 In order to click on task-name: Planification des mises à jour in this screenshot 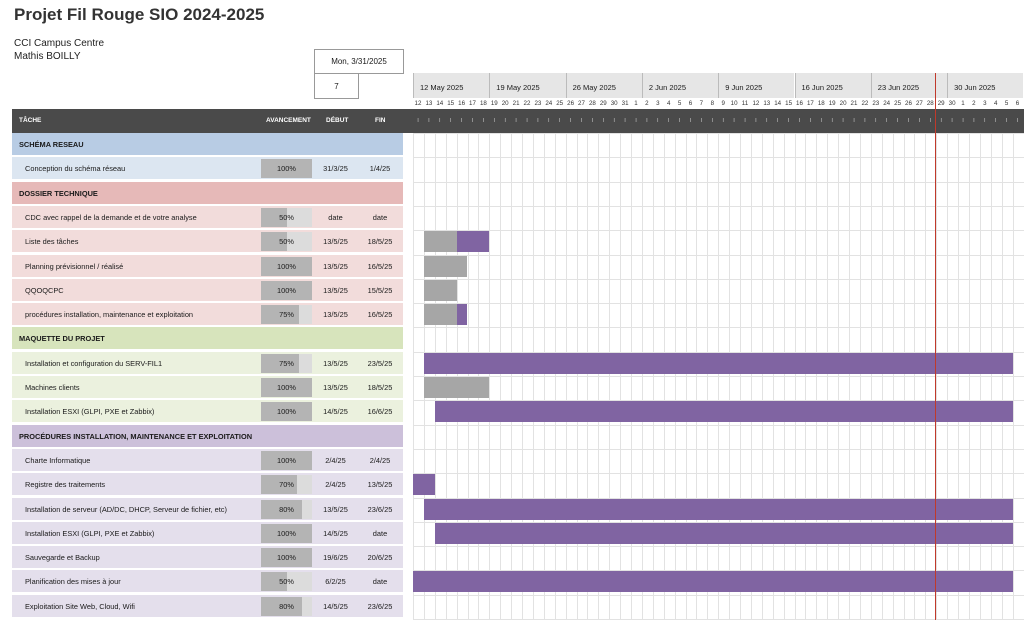, I will do `click(73, 582)`.